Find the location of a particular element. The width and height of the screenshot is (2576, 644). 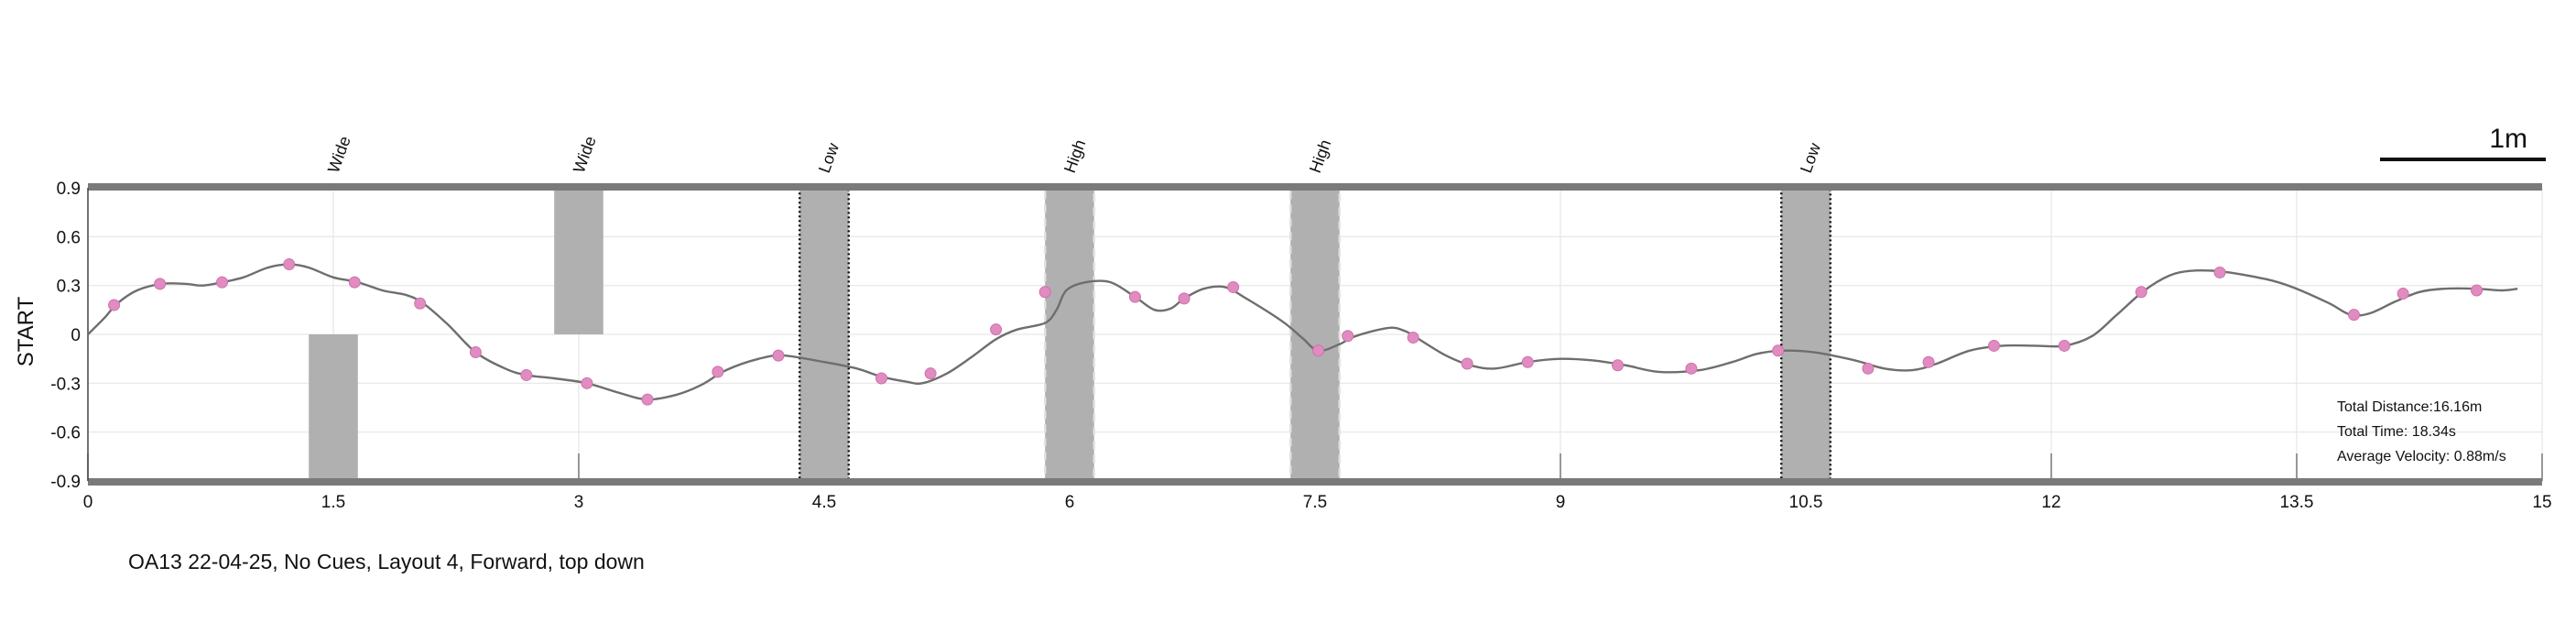

x-tick-label: 9 is located at coordinates (1561, 503).